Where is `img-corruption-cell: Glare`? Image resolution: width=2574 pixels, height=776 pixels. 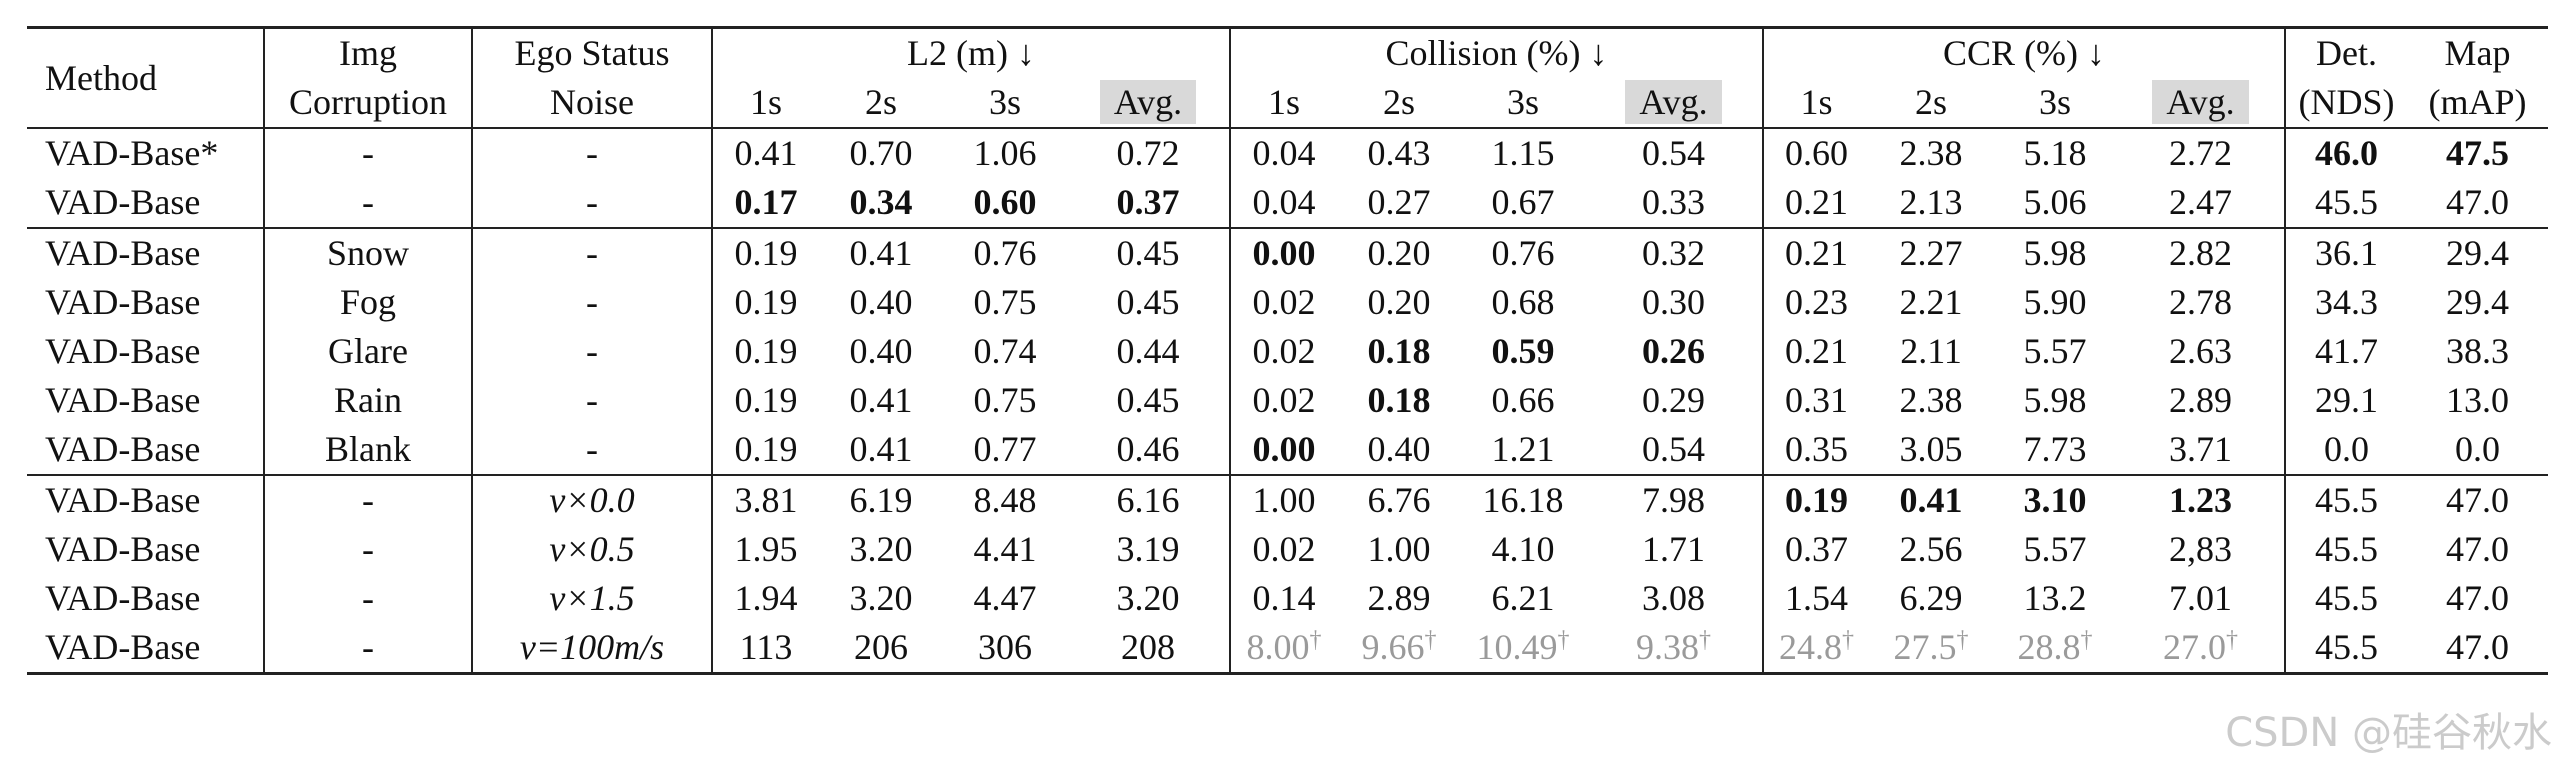 img-corruption-cell: Glare is located at coordinates (368, 351).